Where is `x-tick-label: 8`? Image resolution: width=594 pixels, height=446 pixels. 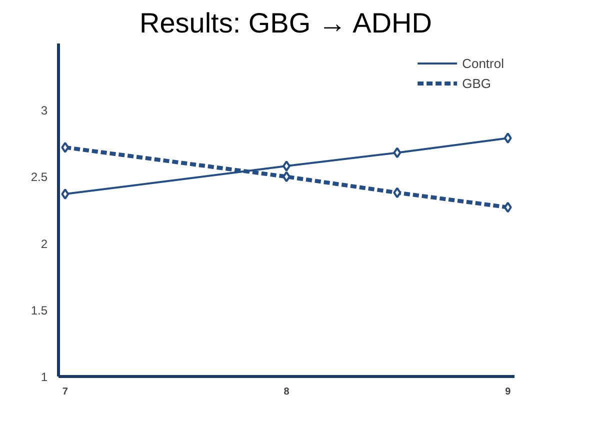 x-tick-label: 8 is located at coordinates (287, 392).